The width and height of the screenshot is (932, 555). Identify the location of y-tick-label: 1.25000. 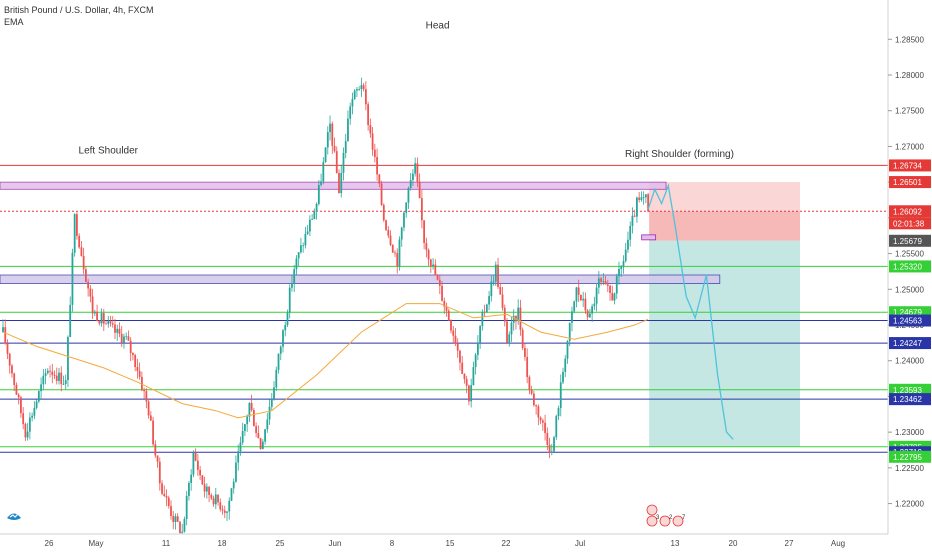
(909, 289).